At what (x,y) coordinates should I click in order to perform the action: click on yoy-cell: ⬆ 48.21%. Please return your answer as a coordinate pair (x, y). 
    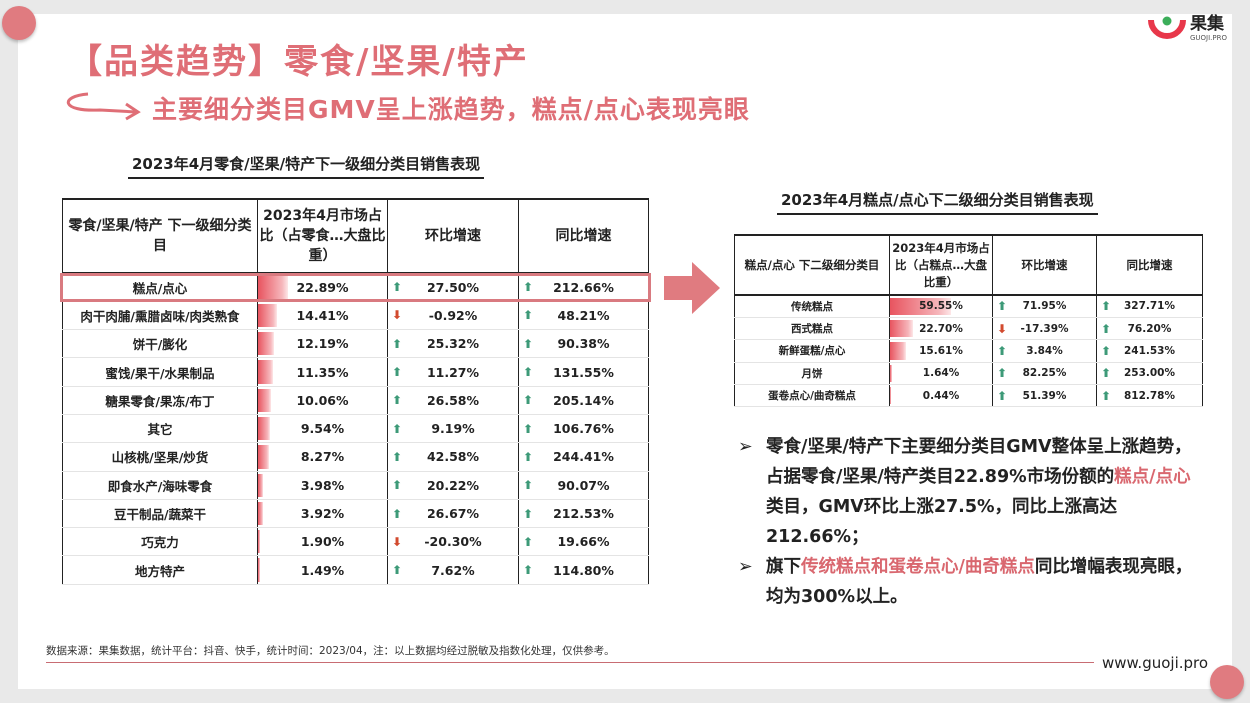
    Looking at the image, I should click on (583, 316).